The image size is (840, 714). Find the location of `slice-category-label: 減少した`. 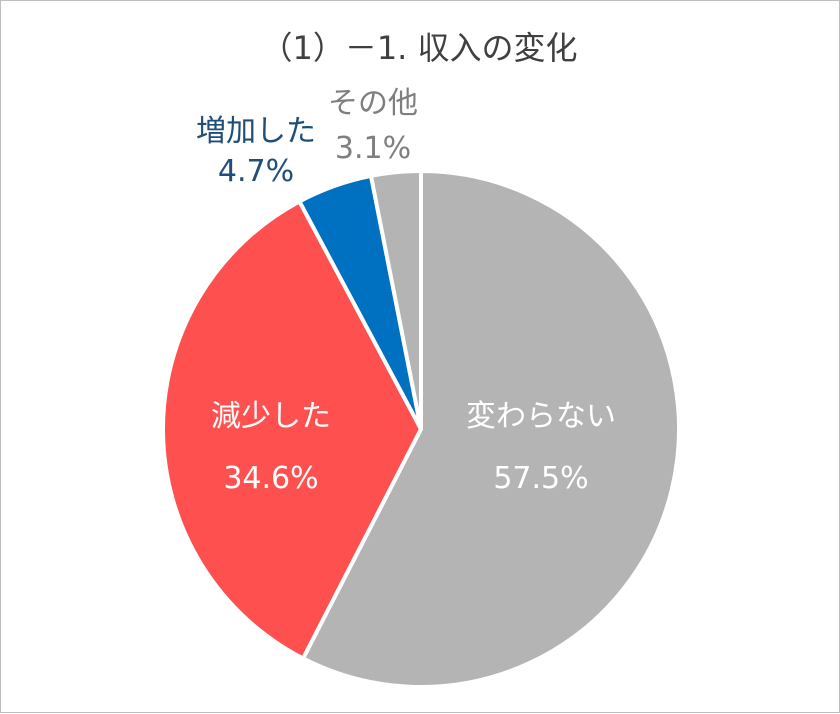

slice-category-label: 減少した is located at coordinates (271, 416).